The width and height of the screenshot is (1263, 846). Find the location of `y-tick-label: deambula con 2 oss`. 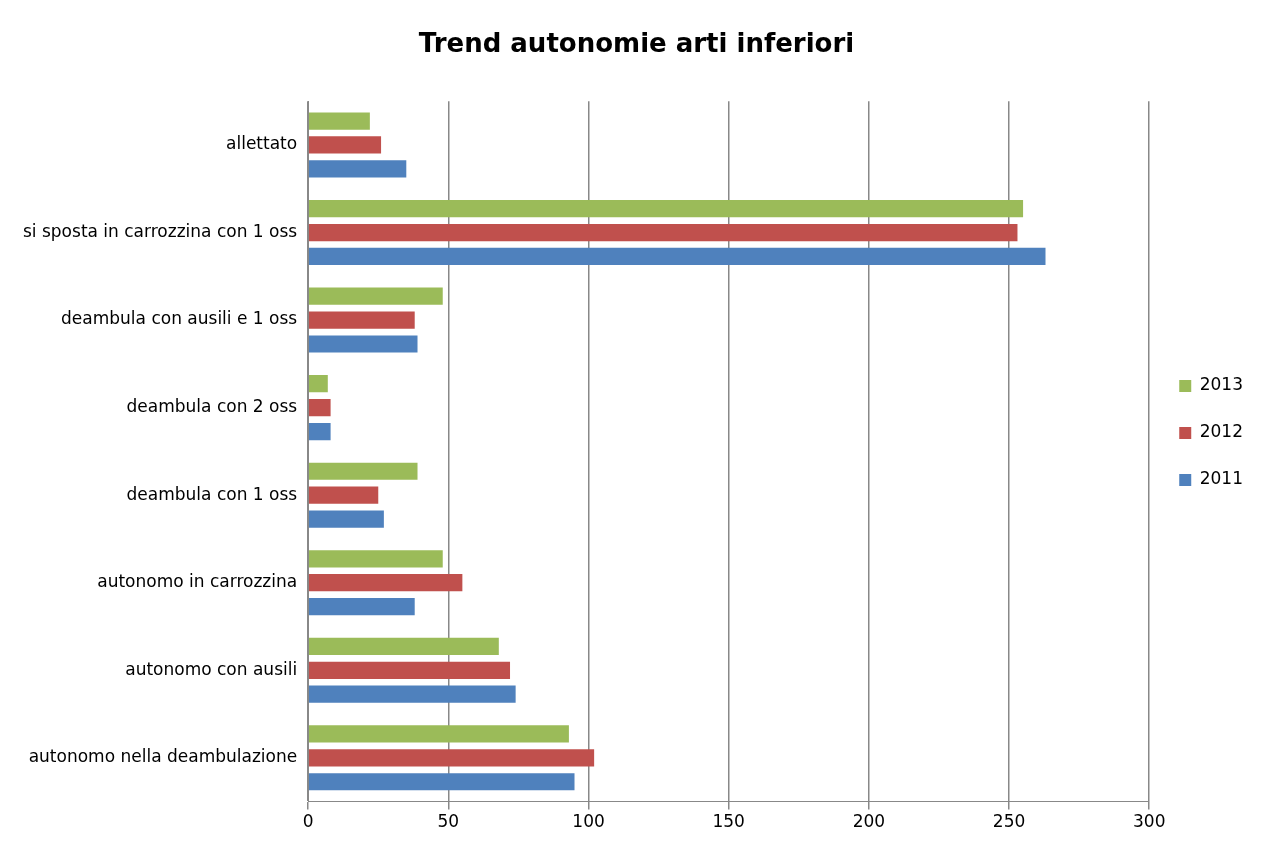

y-tick-label: deambula con 2 oss is located at coordinates (212, 406).